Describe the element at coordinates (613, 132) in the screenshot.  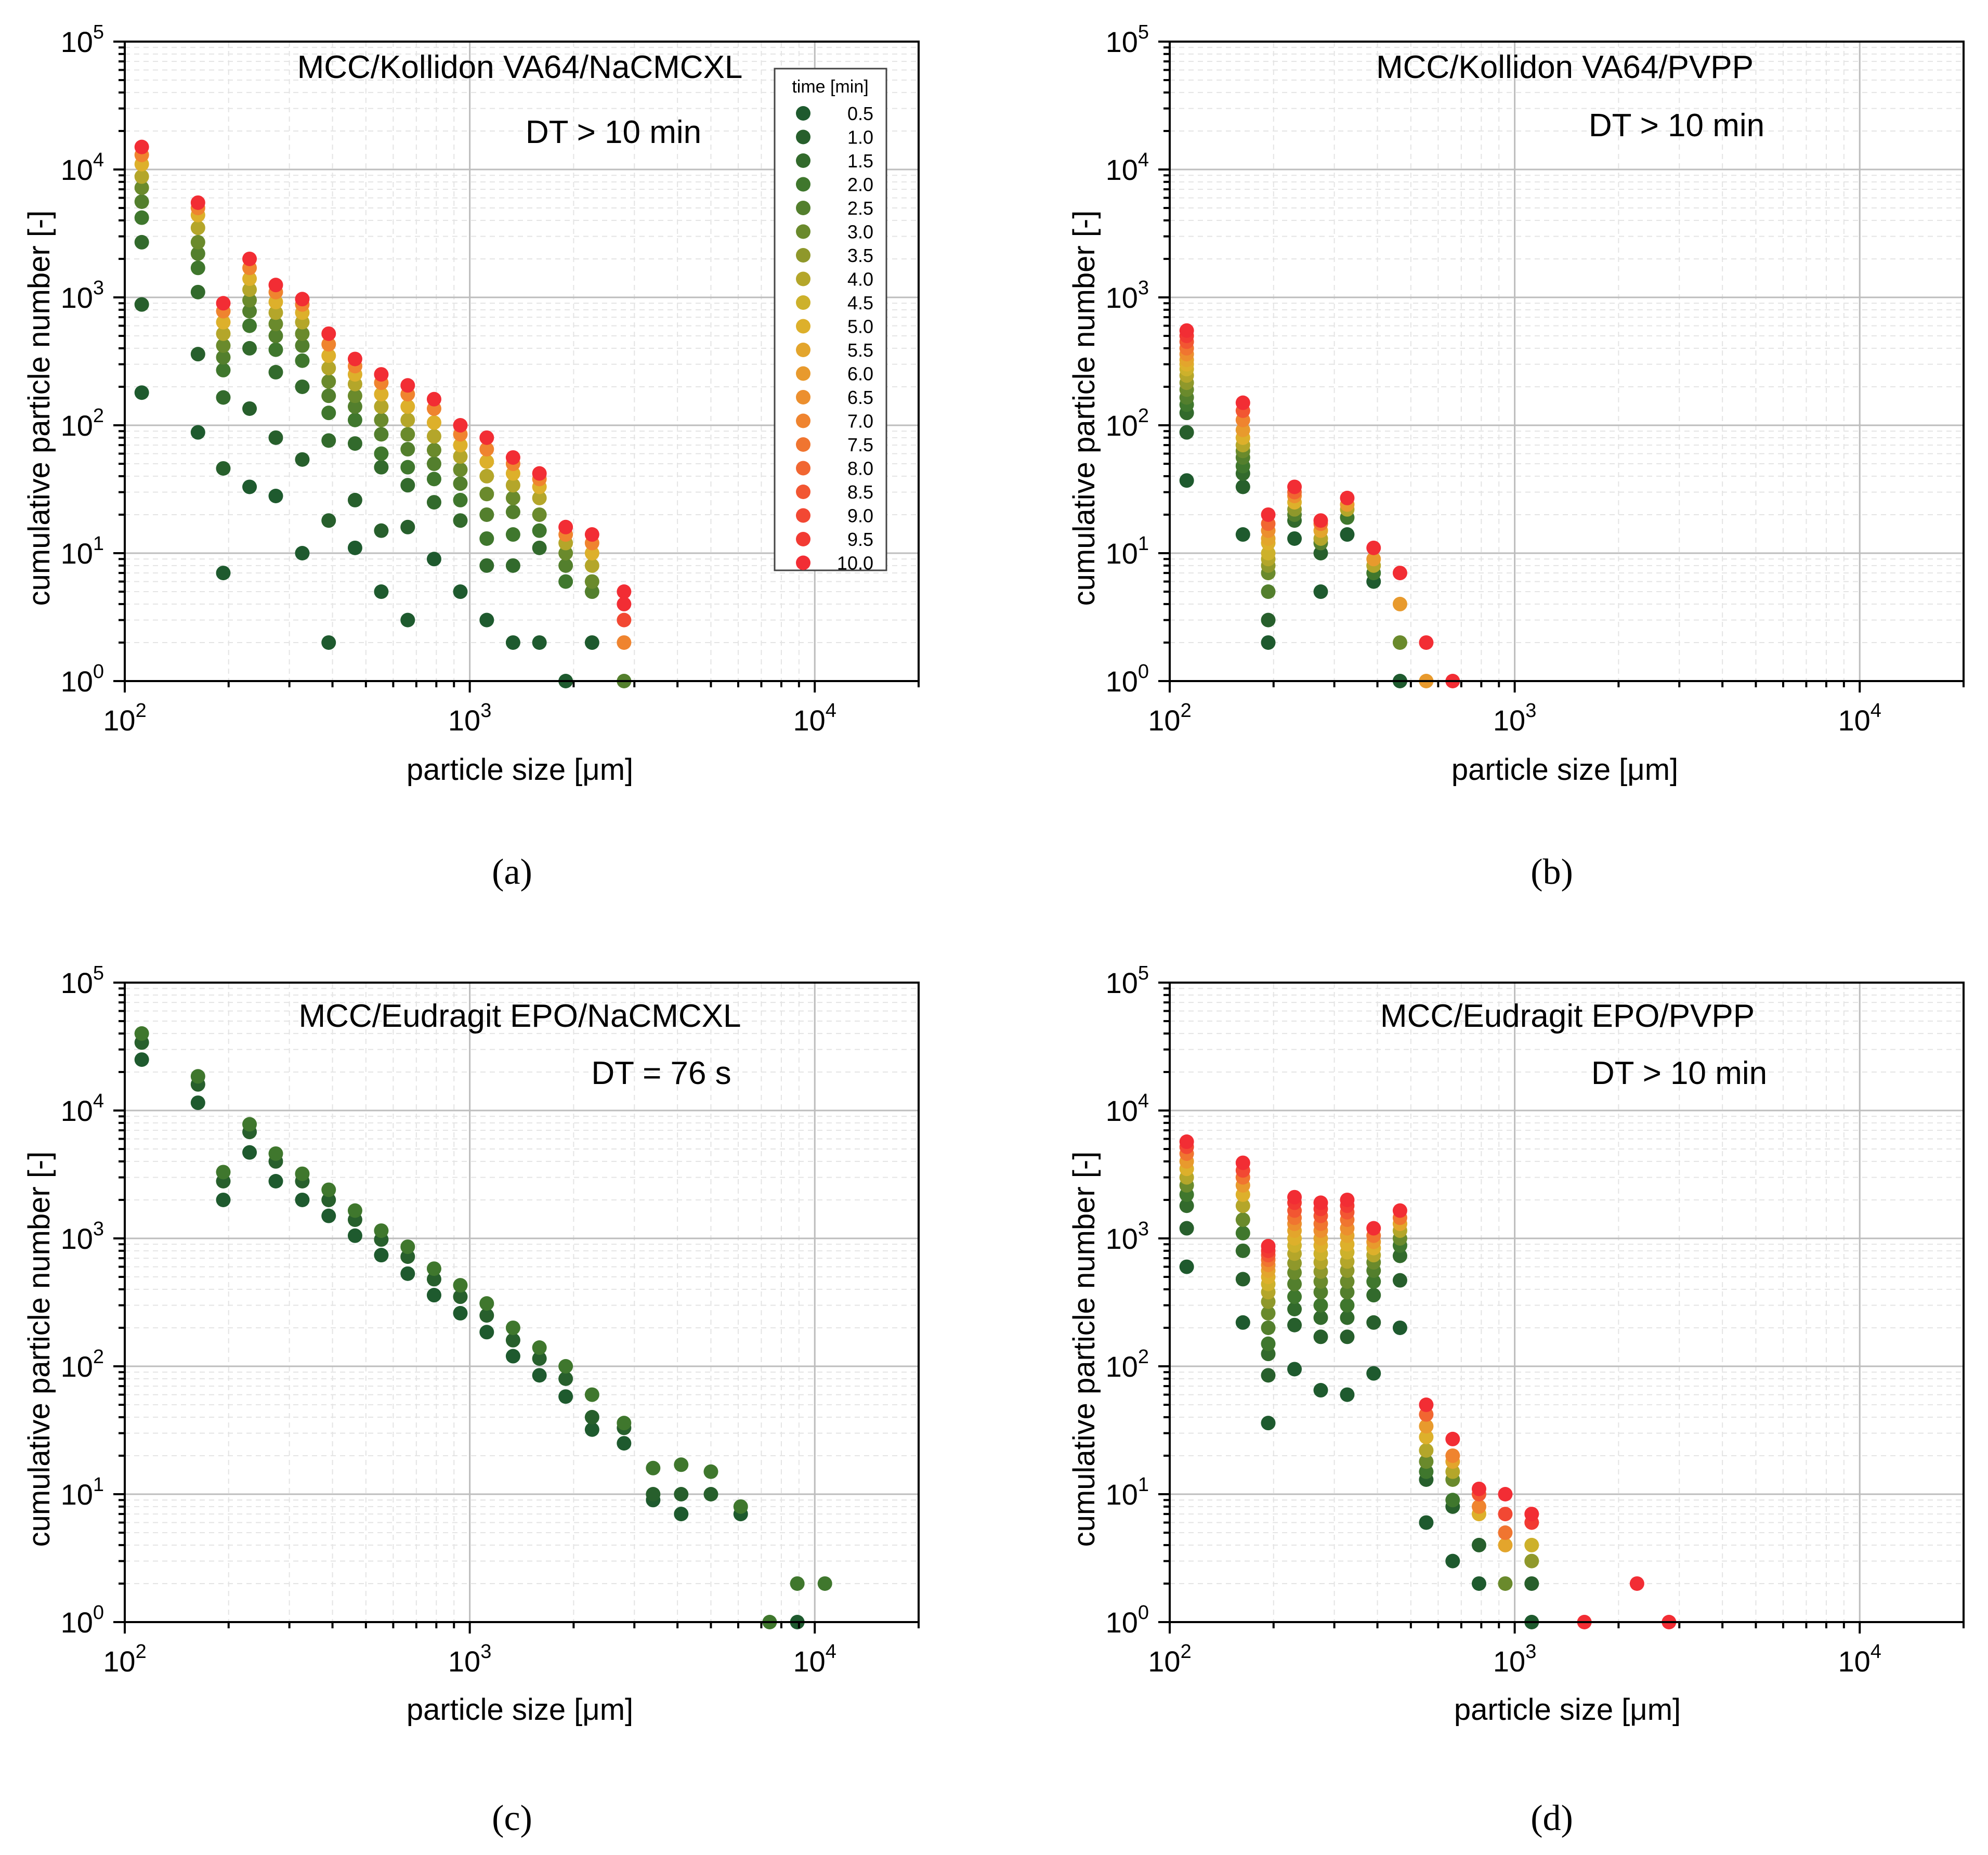
I see `dt-annotation: DT > 10 min` at that location.